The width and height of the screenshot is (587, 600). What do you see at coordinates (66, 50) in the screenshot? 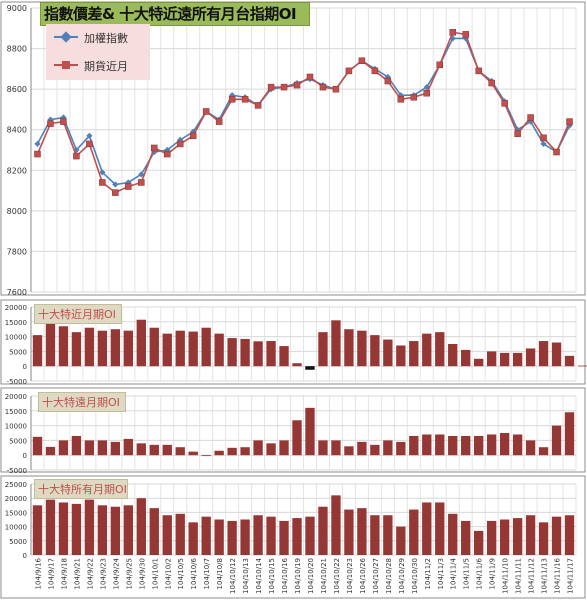
I see `legend-markers` at bounding box center [66, 50].